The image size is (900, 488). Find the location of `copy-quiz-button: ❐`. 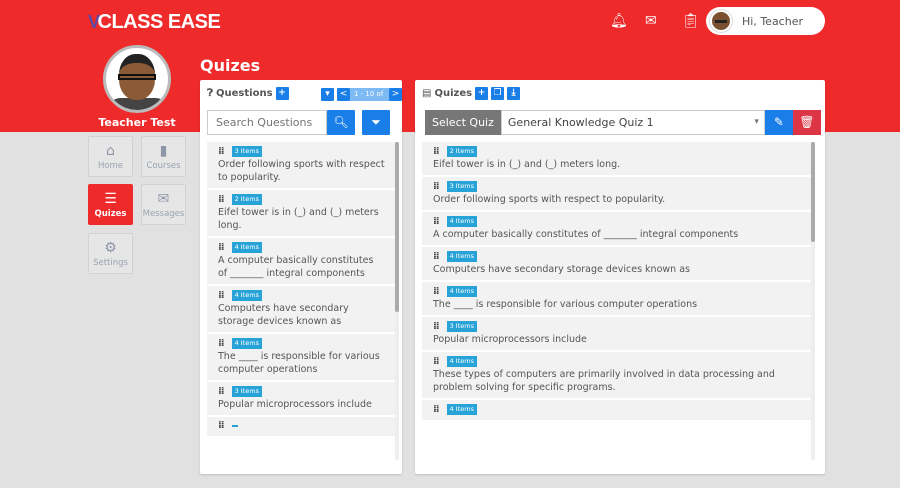

copy-quiz-button: ❐ is located at coordinates (498, 93).